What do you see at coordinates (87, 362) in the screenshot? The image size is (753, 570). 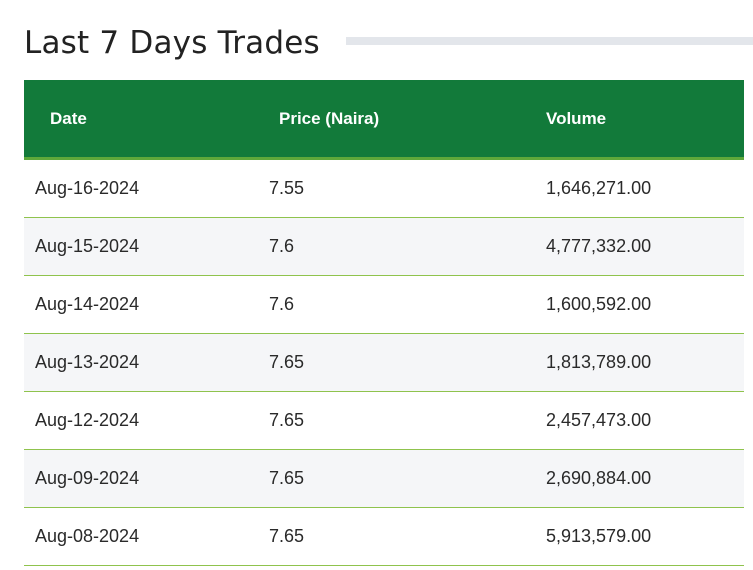 I see `cell-date: Aug-13-2024` at bounding box center [87, 362].